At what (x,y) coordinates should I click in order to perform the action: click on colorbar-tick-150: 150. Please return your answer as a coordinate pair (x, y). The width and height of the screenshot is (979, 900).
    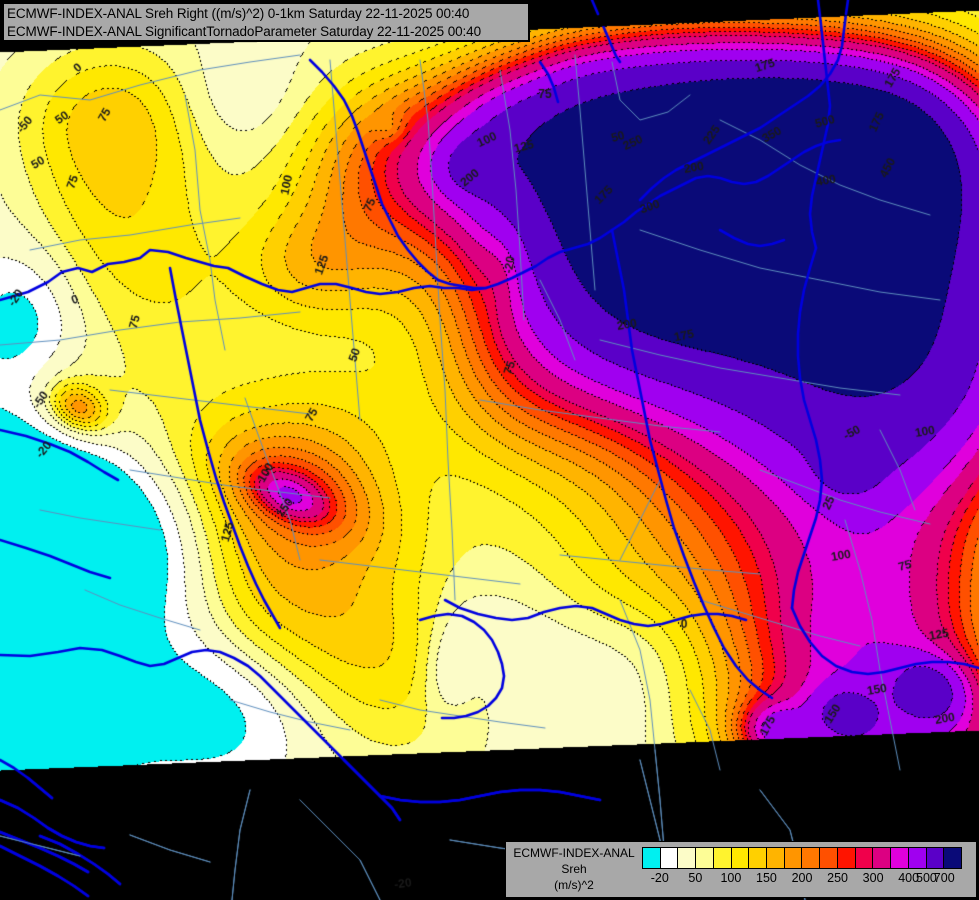
    Looking at the image, I should click on (766, 878).